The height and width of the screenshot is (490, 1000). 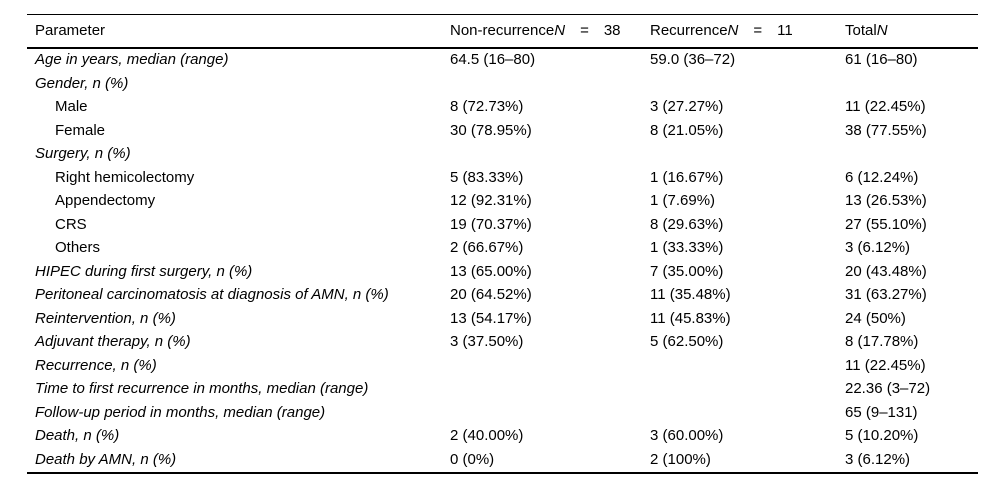 I want to click on table-row: Gender, n (%), so click(x=502, y=84).